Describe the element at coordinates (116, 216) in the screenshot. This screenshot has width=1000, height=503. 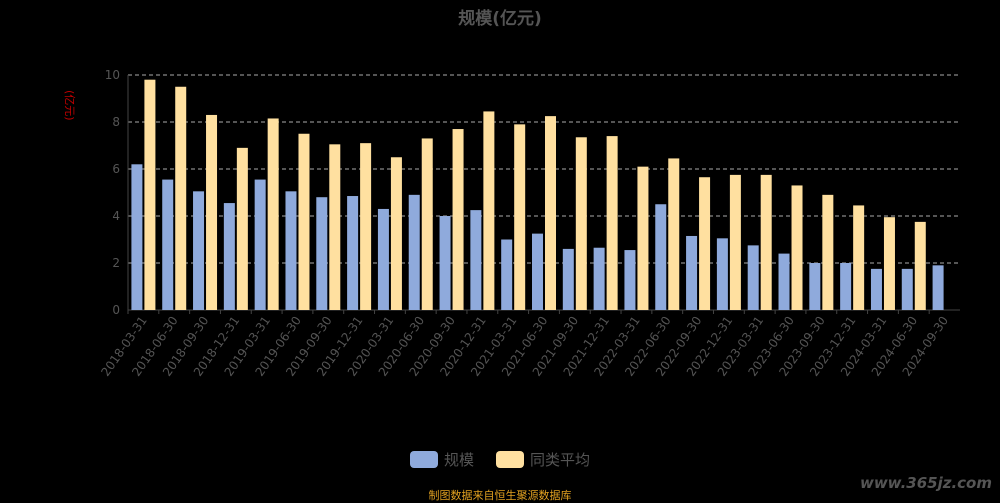
I see `y-tick-label: 4` at that location.